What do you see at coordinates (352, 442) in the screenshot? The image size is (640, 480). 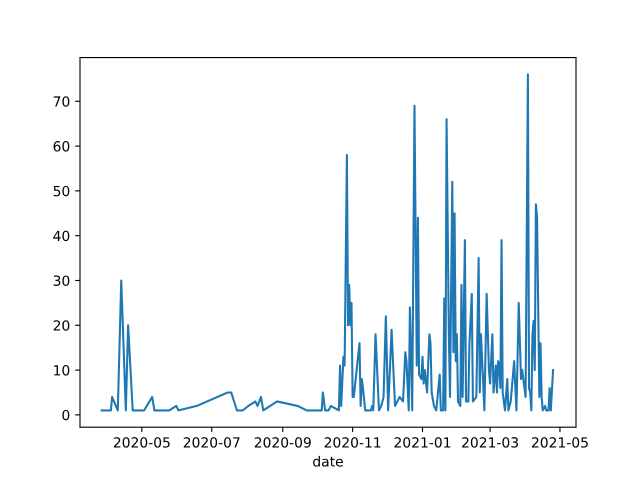 I see `x-tick-label: 2020-11` at bounding box center [352, 442].